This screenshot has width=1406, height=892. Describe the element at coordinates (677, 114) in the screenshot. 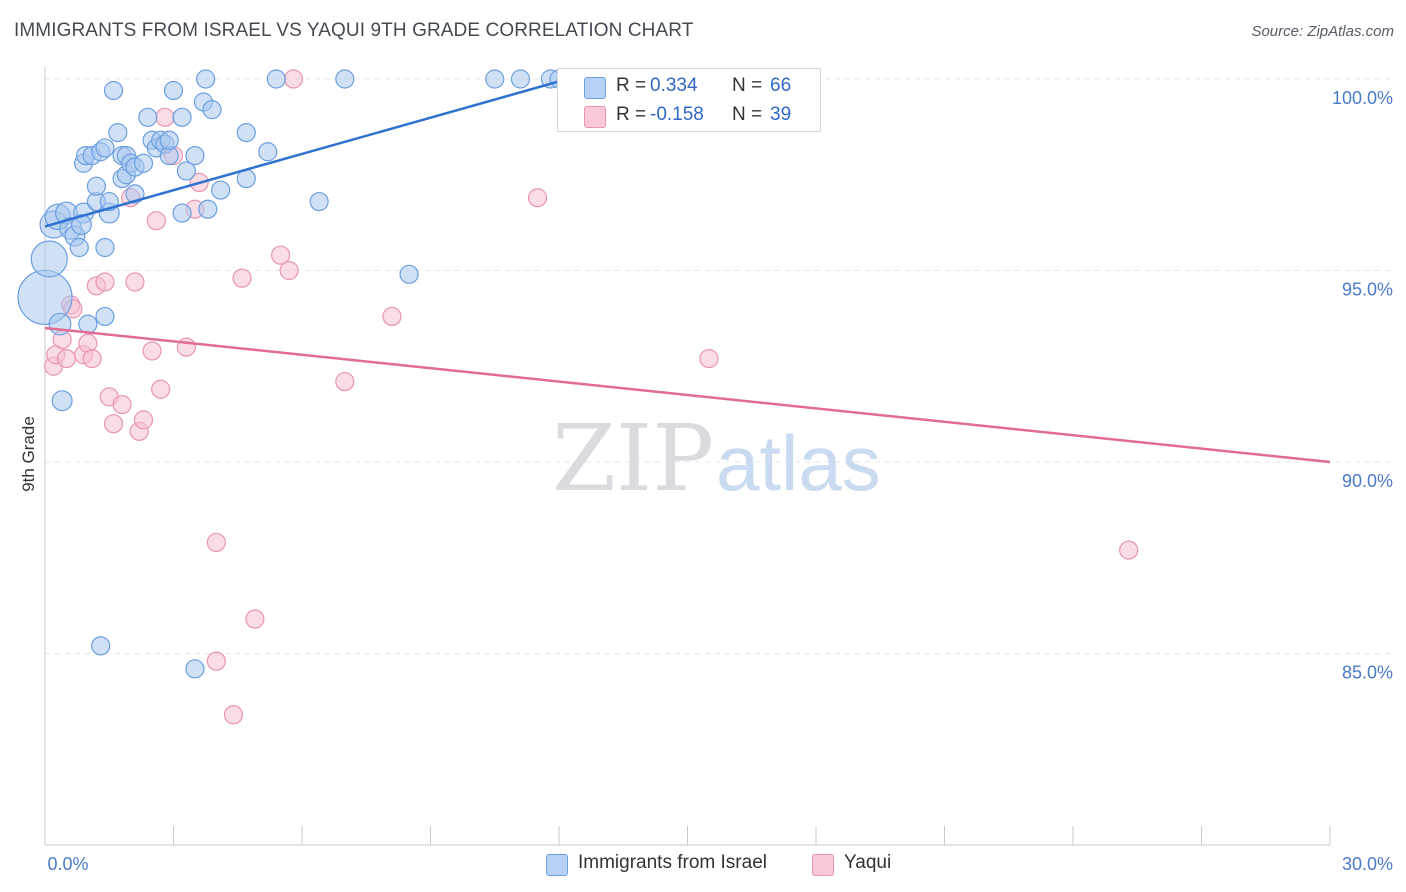

I see `legend-r-value-yaqui: -0.158` at that location.